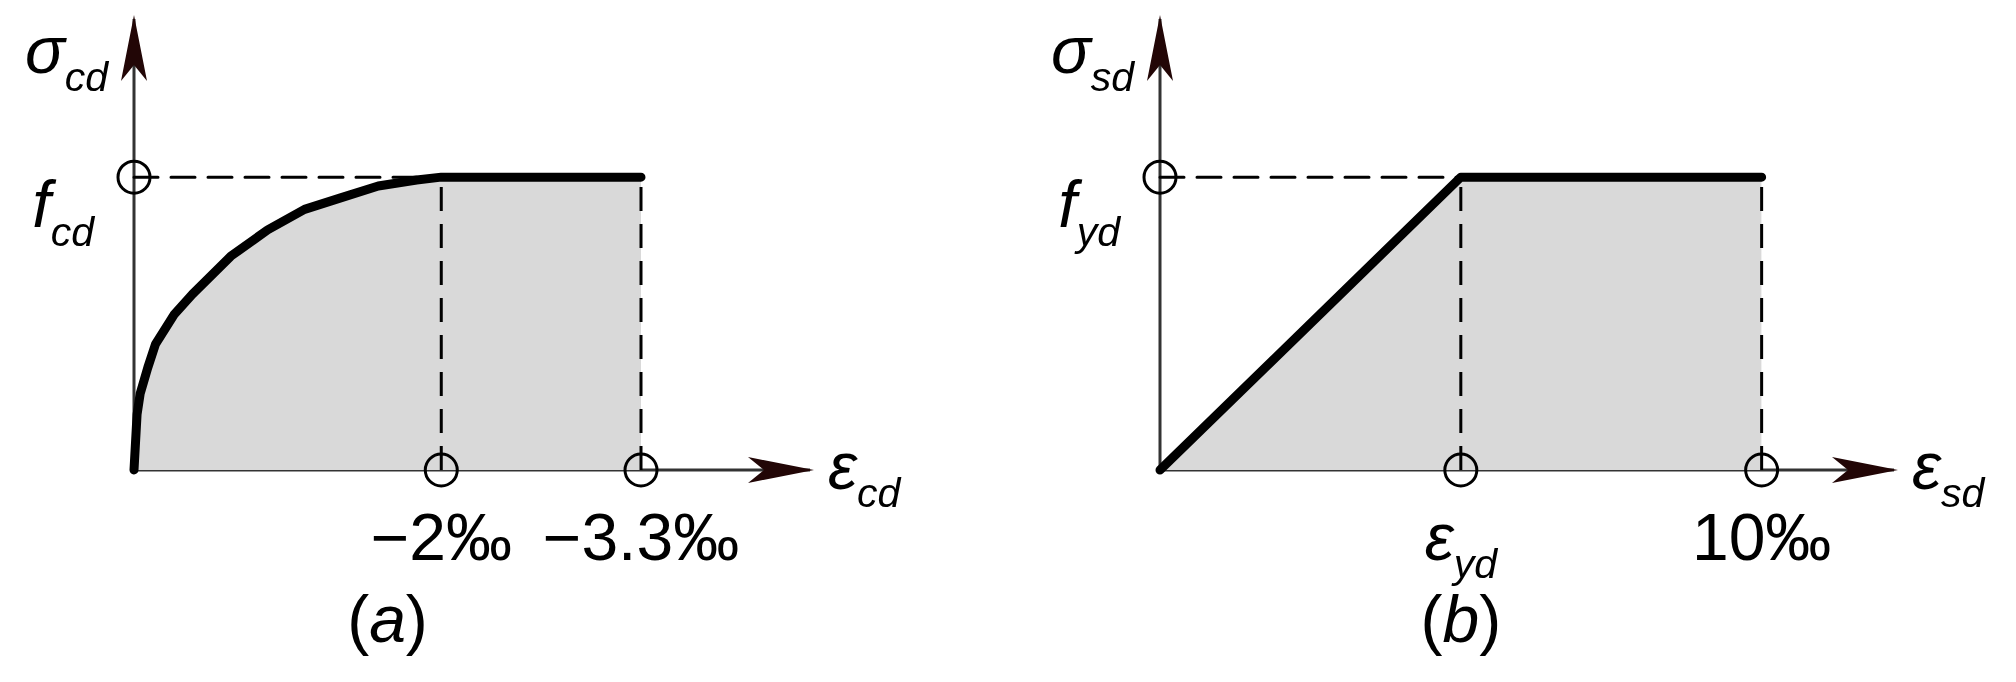 Image resolution: width=2016 pixels, height=682 pixels. I want to click on x-tick-label: 10‰, so click(1761, 537).